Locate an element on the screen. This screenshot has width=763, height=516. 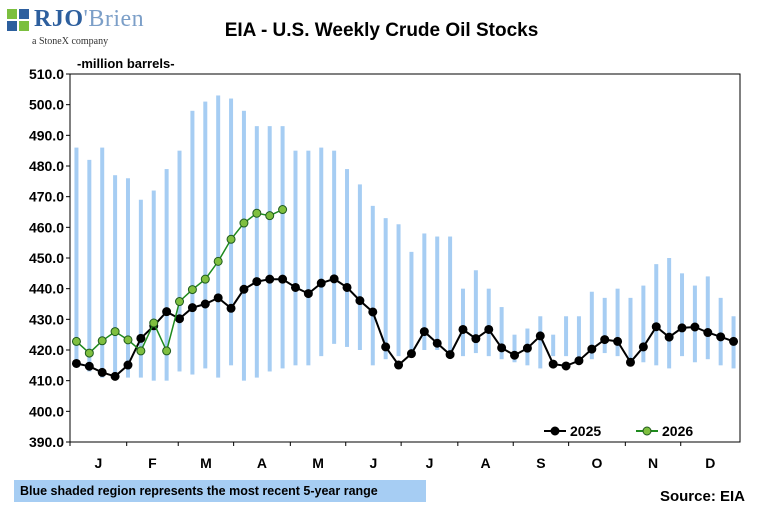
y-tick-label: 390.0 is located at coordinates (46, 442).